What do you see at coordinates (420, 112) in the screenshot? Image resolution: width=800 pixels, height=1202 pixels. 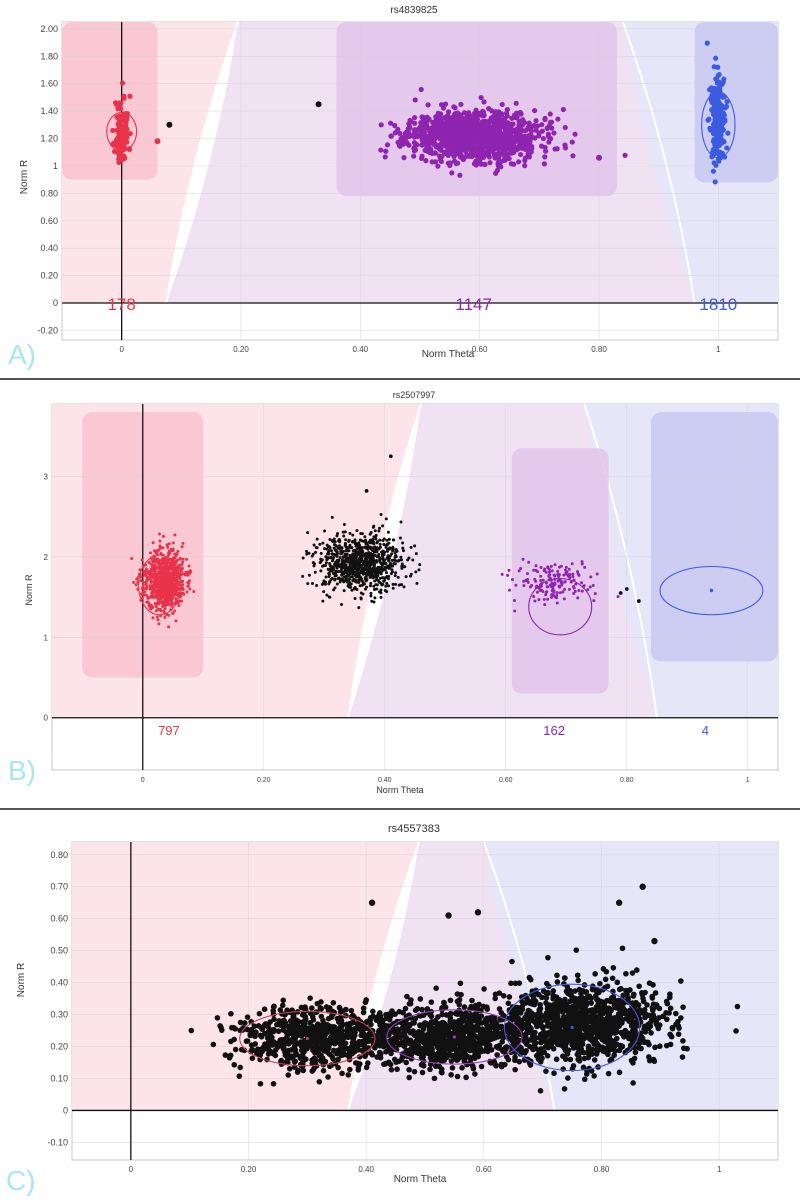 I see `point-layer` at bounding box center [420, 112].